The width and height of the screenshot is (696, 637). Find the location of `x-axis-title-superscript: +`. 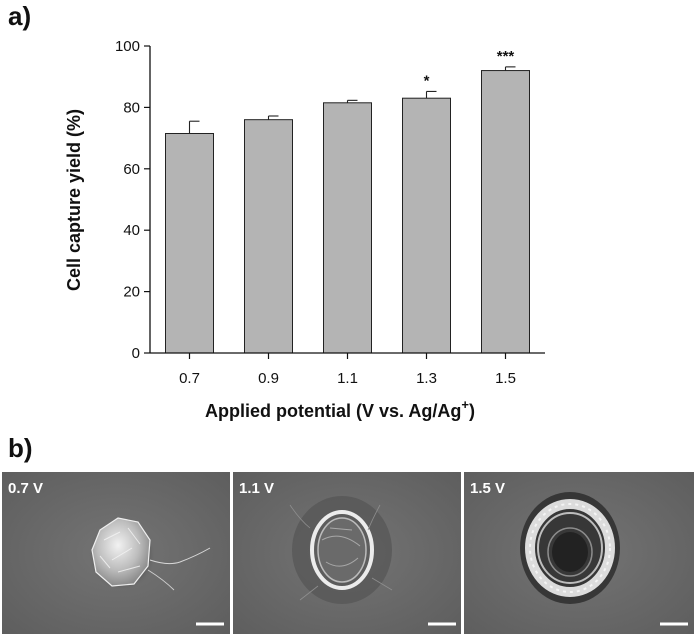

x-axis-title-superscript: + is located at coordinates (465, 404).